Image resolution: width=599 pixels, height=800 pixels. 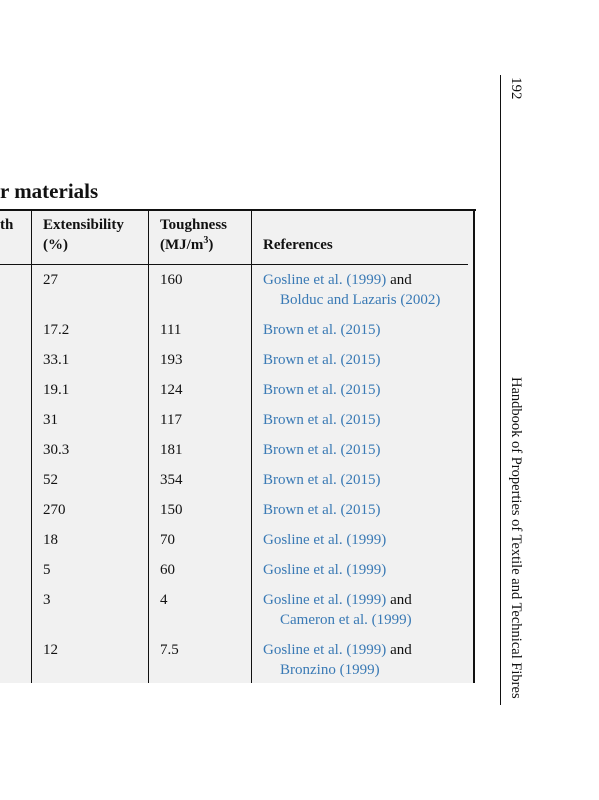 I want to click on table-right-rule, so click(x=474, y=446).